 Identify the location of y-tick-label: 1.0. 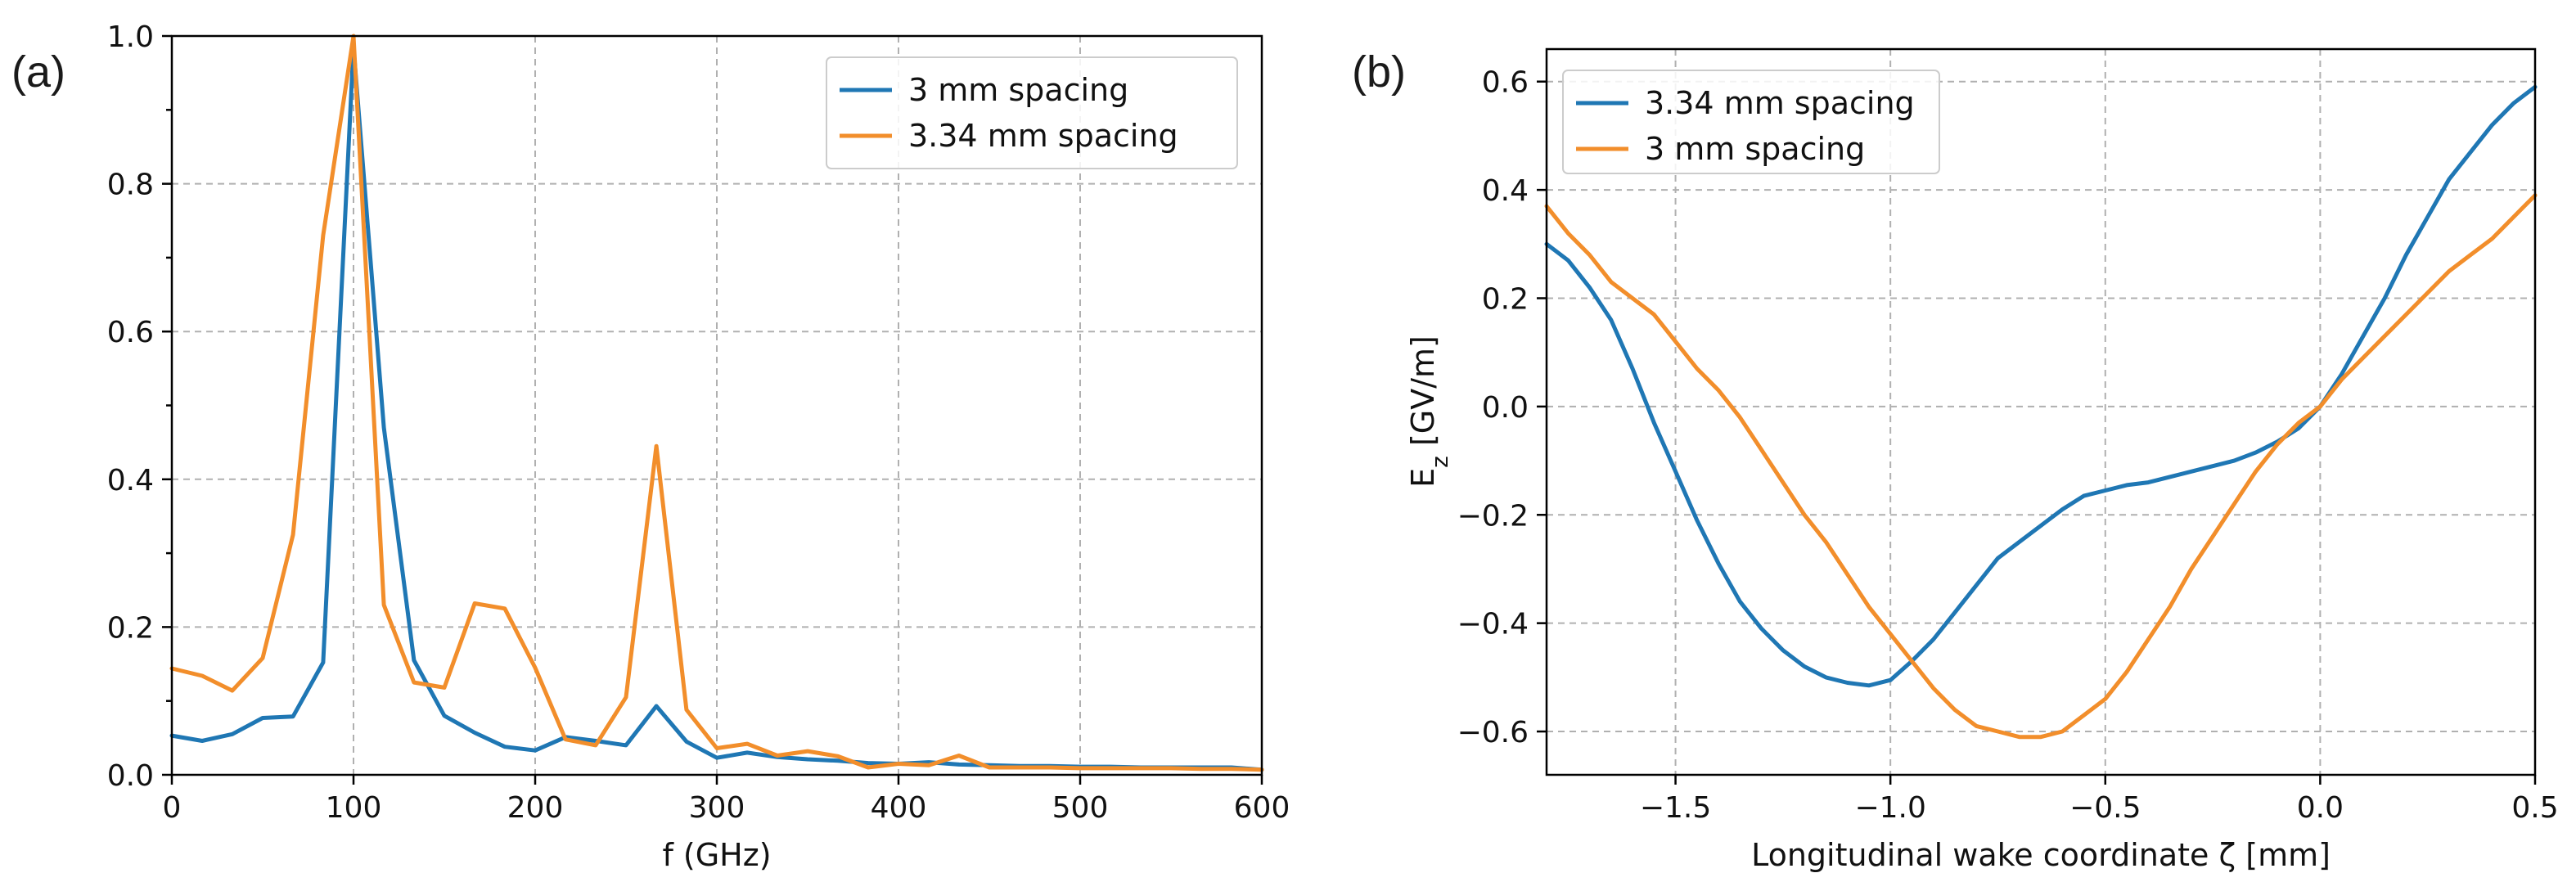
(130, 37).